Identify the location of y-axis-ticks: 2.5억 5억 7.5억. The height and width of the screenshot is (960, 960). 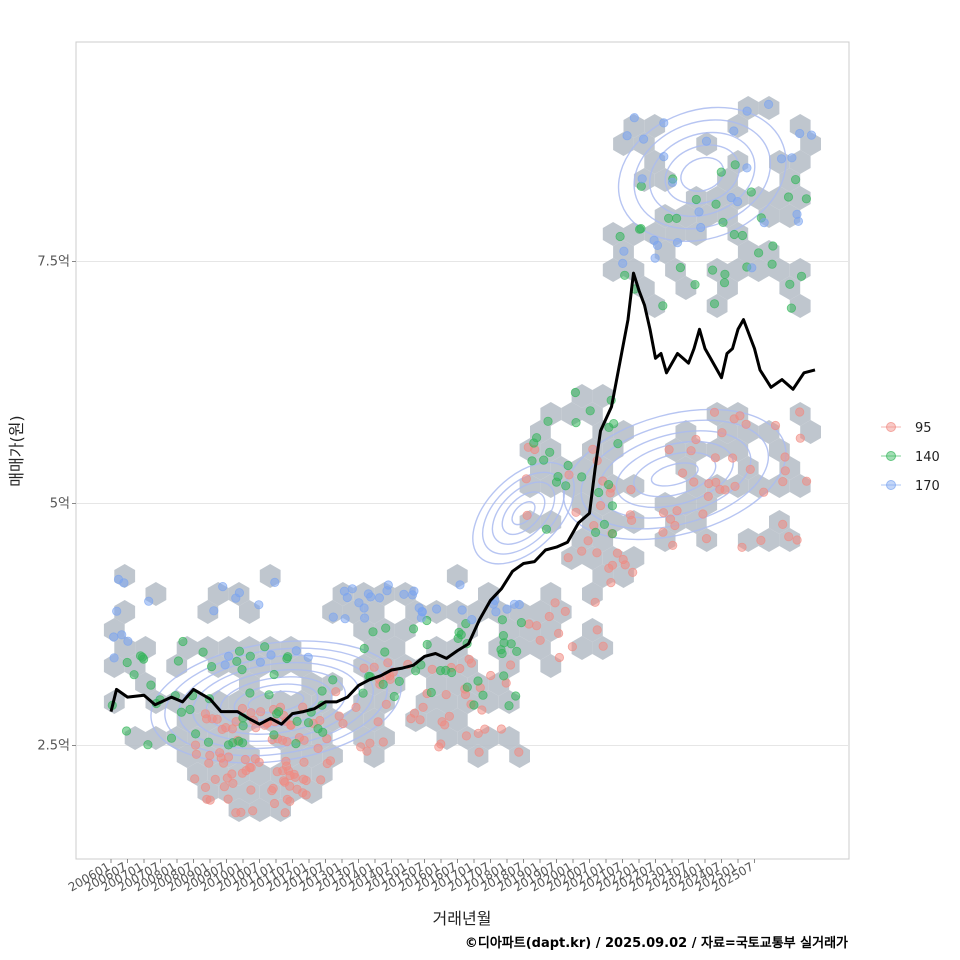
(56, 504).